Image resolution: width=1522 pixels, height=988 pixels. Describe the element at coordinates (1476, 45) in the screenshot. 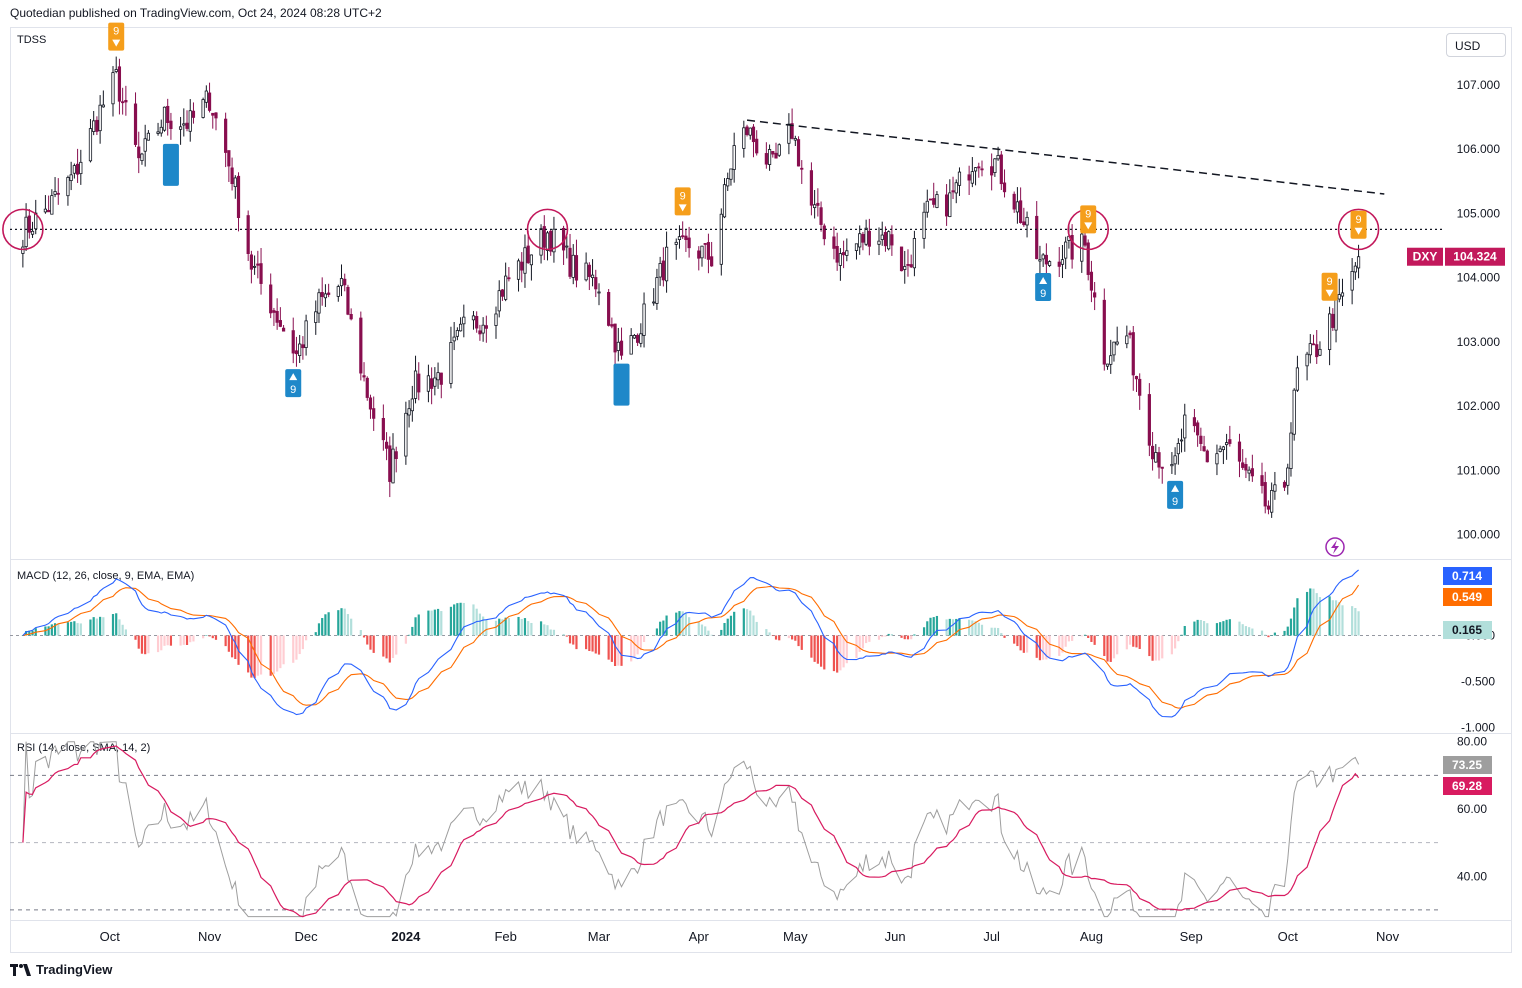

I see `currency-button: USD` at that location.